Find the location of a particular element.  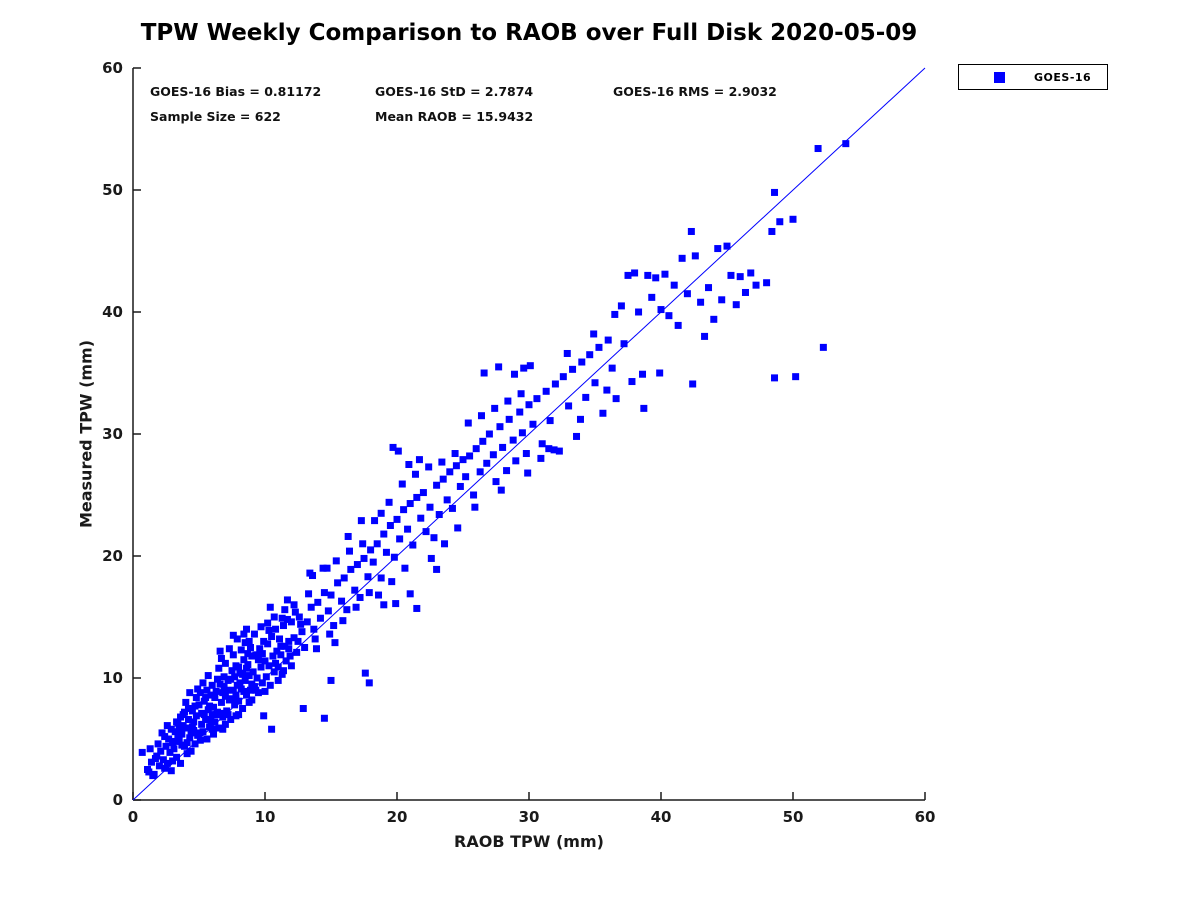

y-tick-label: 40 is located at coordinates (112, 312).